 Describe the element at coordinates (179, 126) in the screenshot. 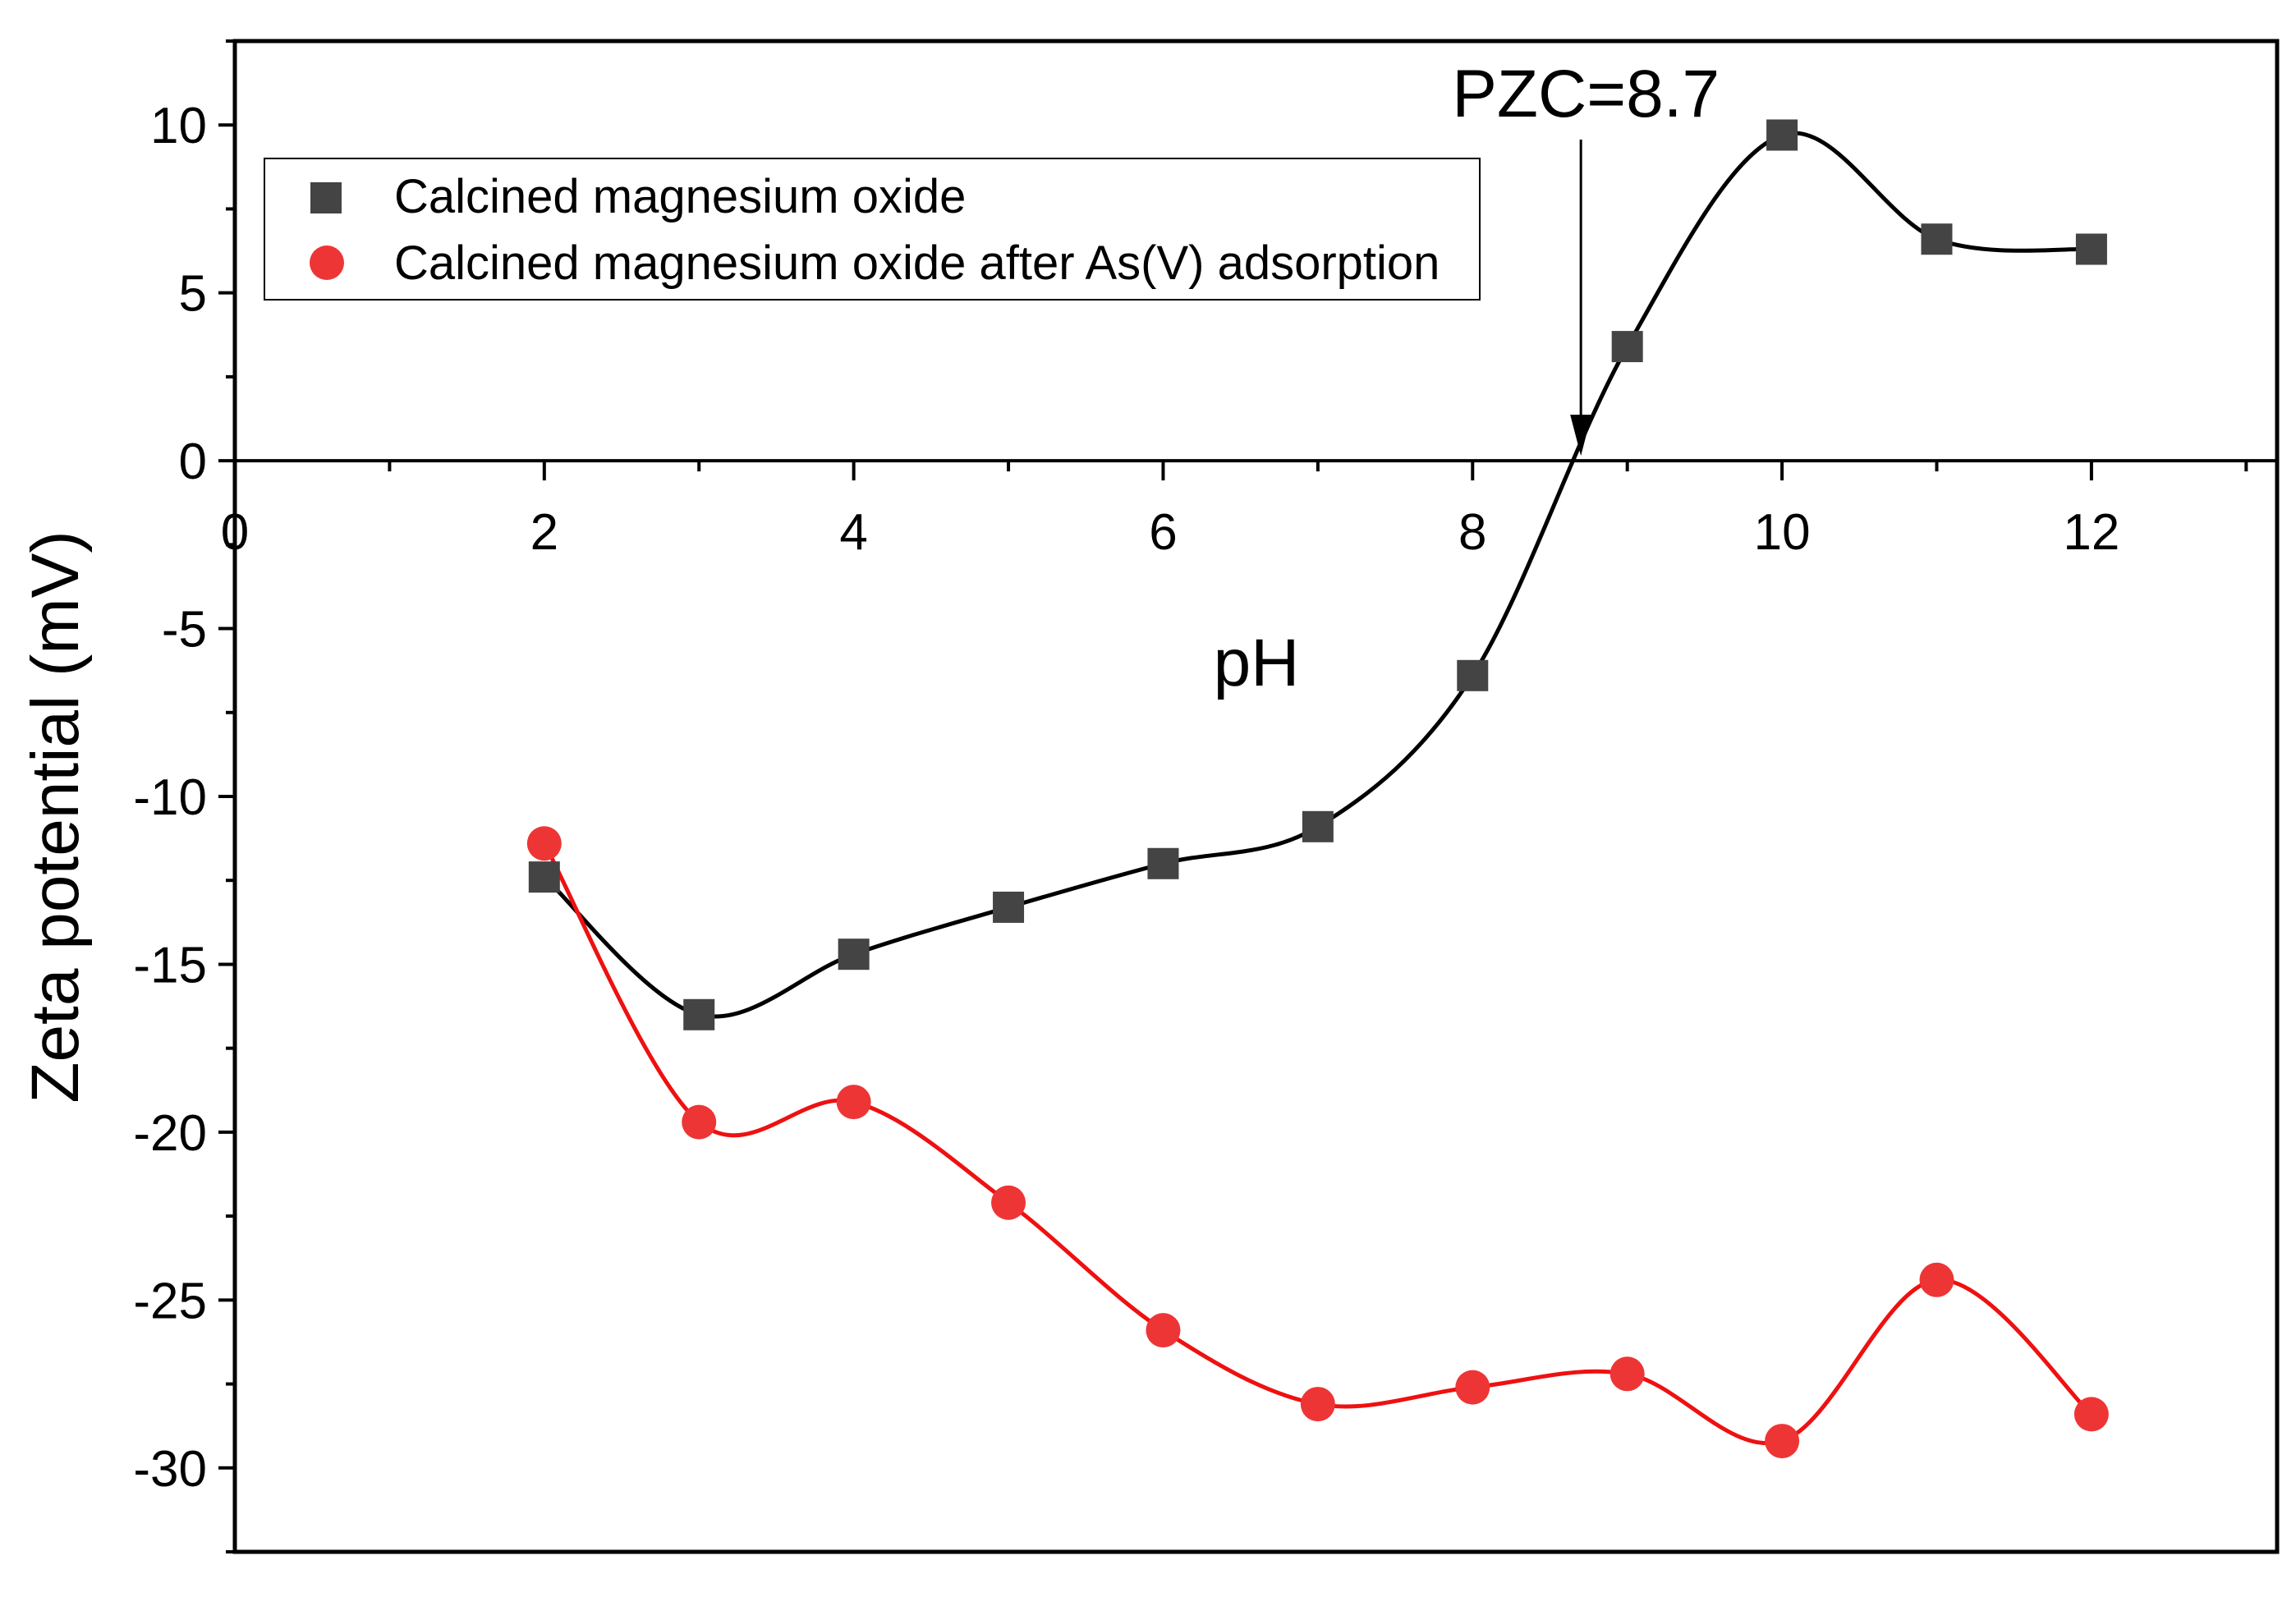

I see `y-tick-label: 10` at that location.